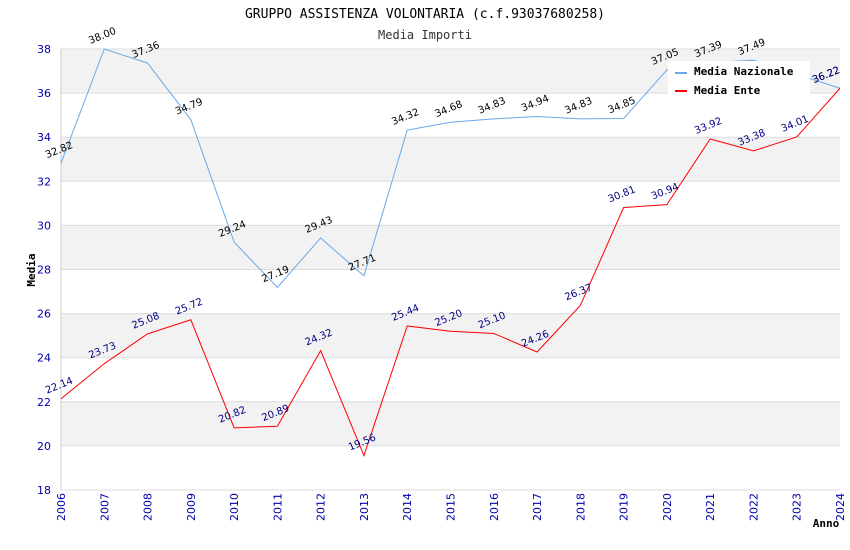  Describe the element at coordinates (494, 507) in the screenshot. I see `x-tick-label: 2016` at that location.